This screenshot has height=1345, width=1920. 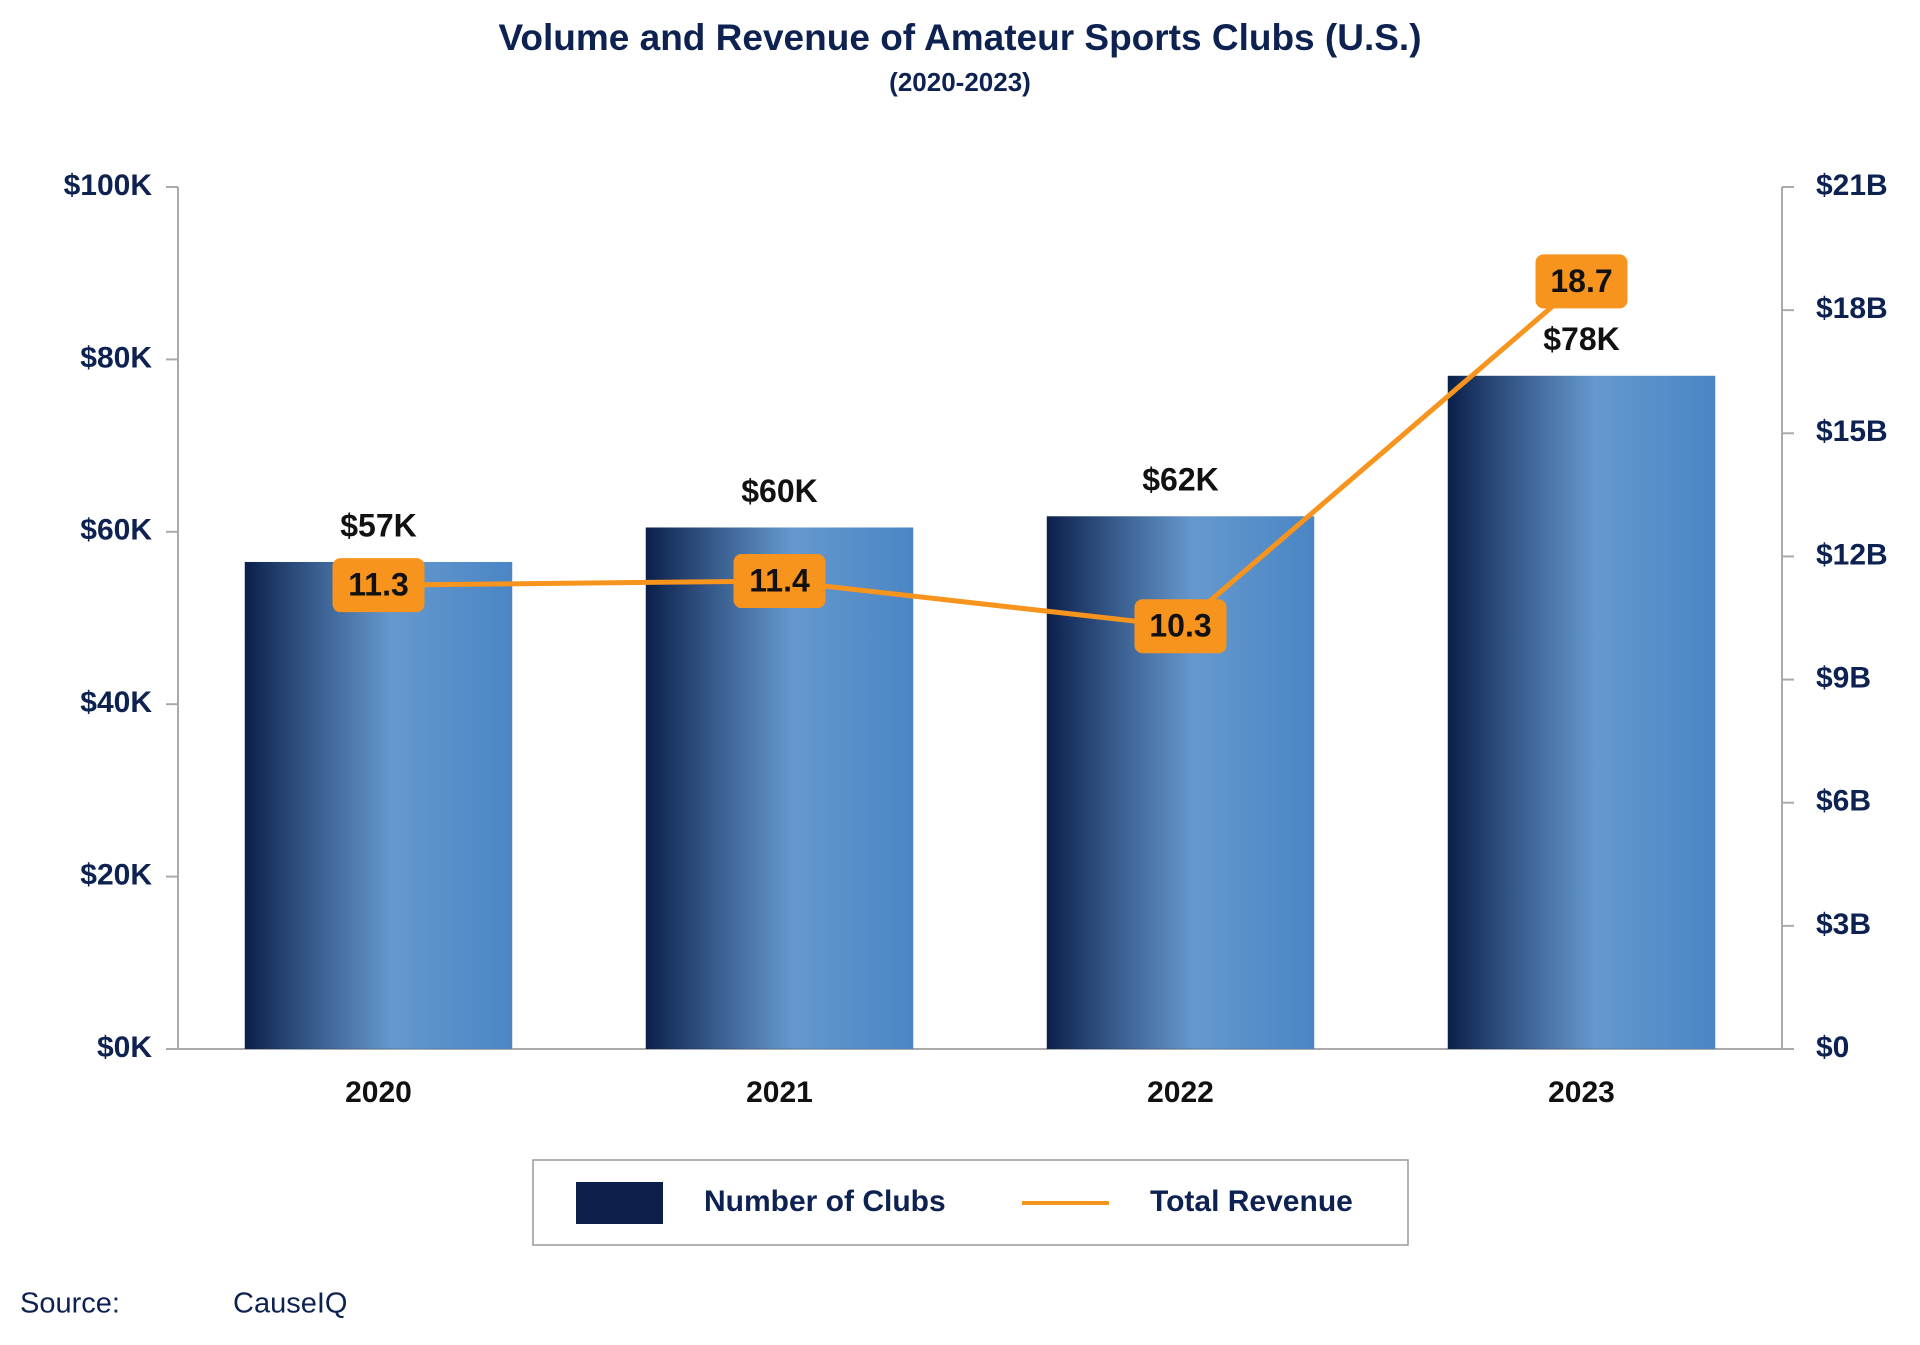 I want to click on source-label: Source:, so click(x=70, y=1304).